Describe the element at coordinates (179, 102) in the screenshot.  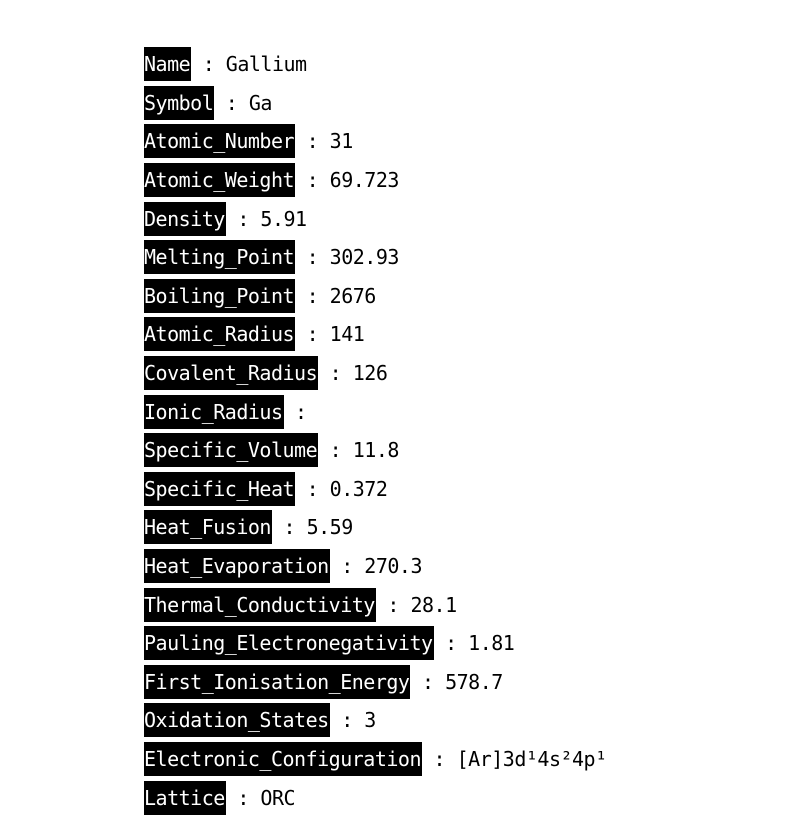
I see `property-key: Symbol` at that location.